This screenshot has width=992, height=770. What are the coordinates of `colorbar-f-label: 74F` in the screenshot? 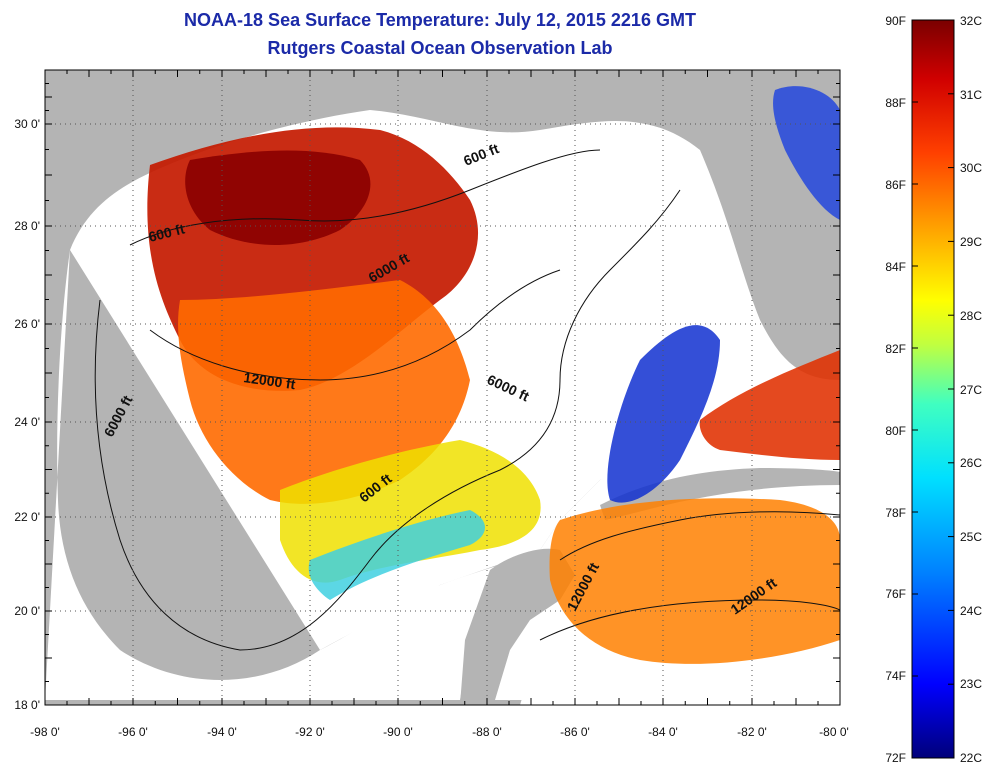 It's located at (895, 676).